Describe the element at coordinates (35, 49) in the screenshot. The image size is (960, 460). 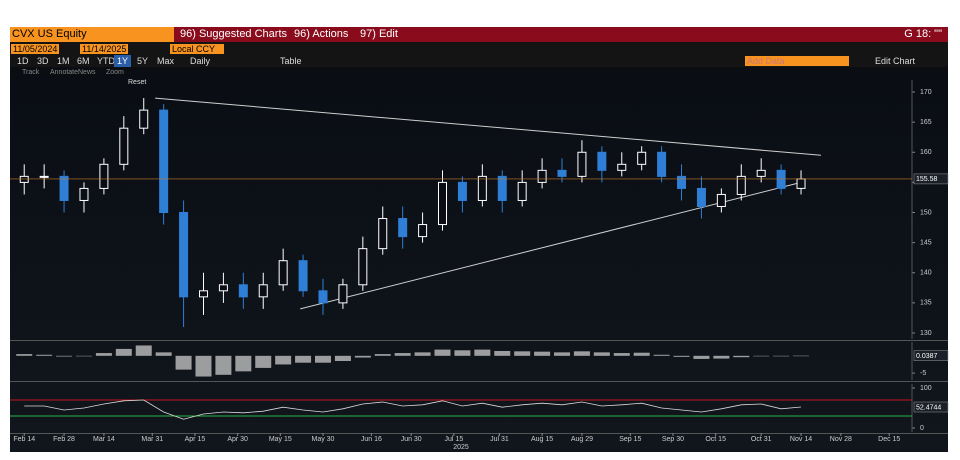
I see `start-date: 11/05/2024` at that location.